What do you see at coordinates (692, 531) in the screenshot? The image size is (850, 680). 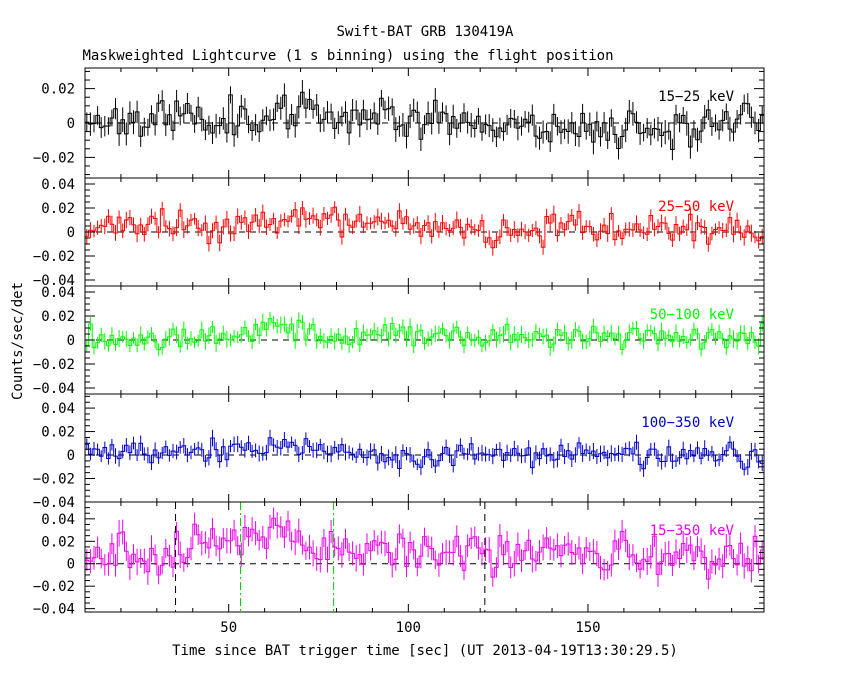 I see `energy-band-label: 15−350 keV` at bounding box center [692, 531].